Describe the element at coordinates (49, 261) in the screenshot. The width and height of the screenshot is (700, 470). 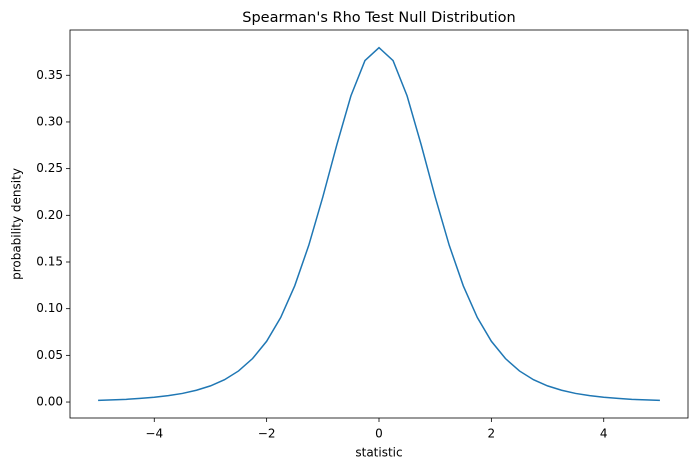
I see `y-tick-label: 0.15` at that location.